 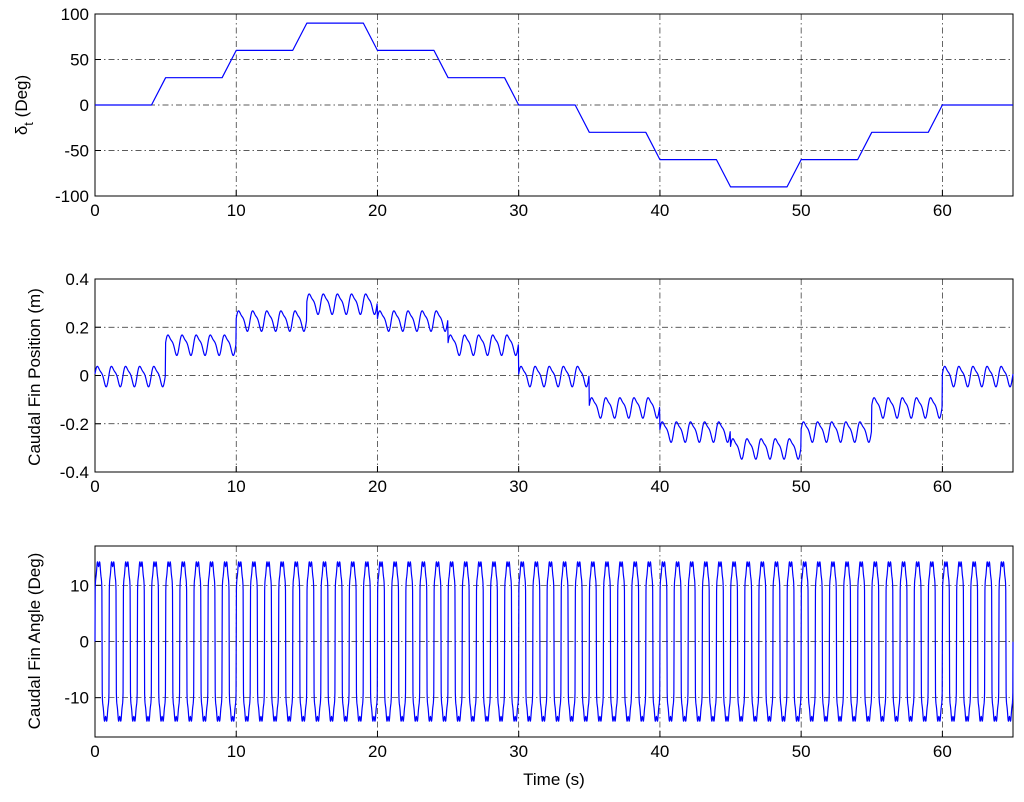 I want to click on y-tick-label: -0.2, so click(x=74, y=424).